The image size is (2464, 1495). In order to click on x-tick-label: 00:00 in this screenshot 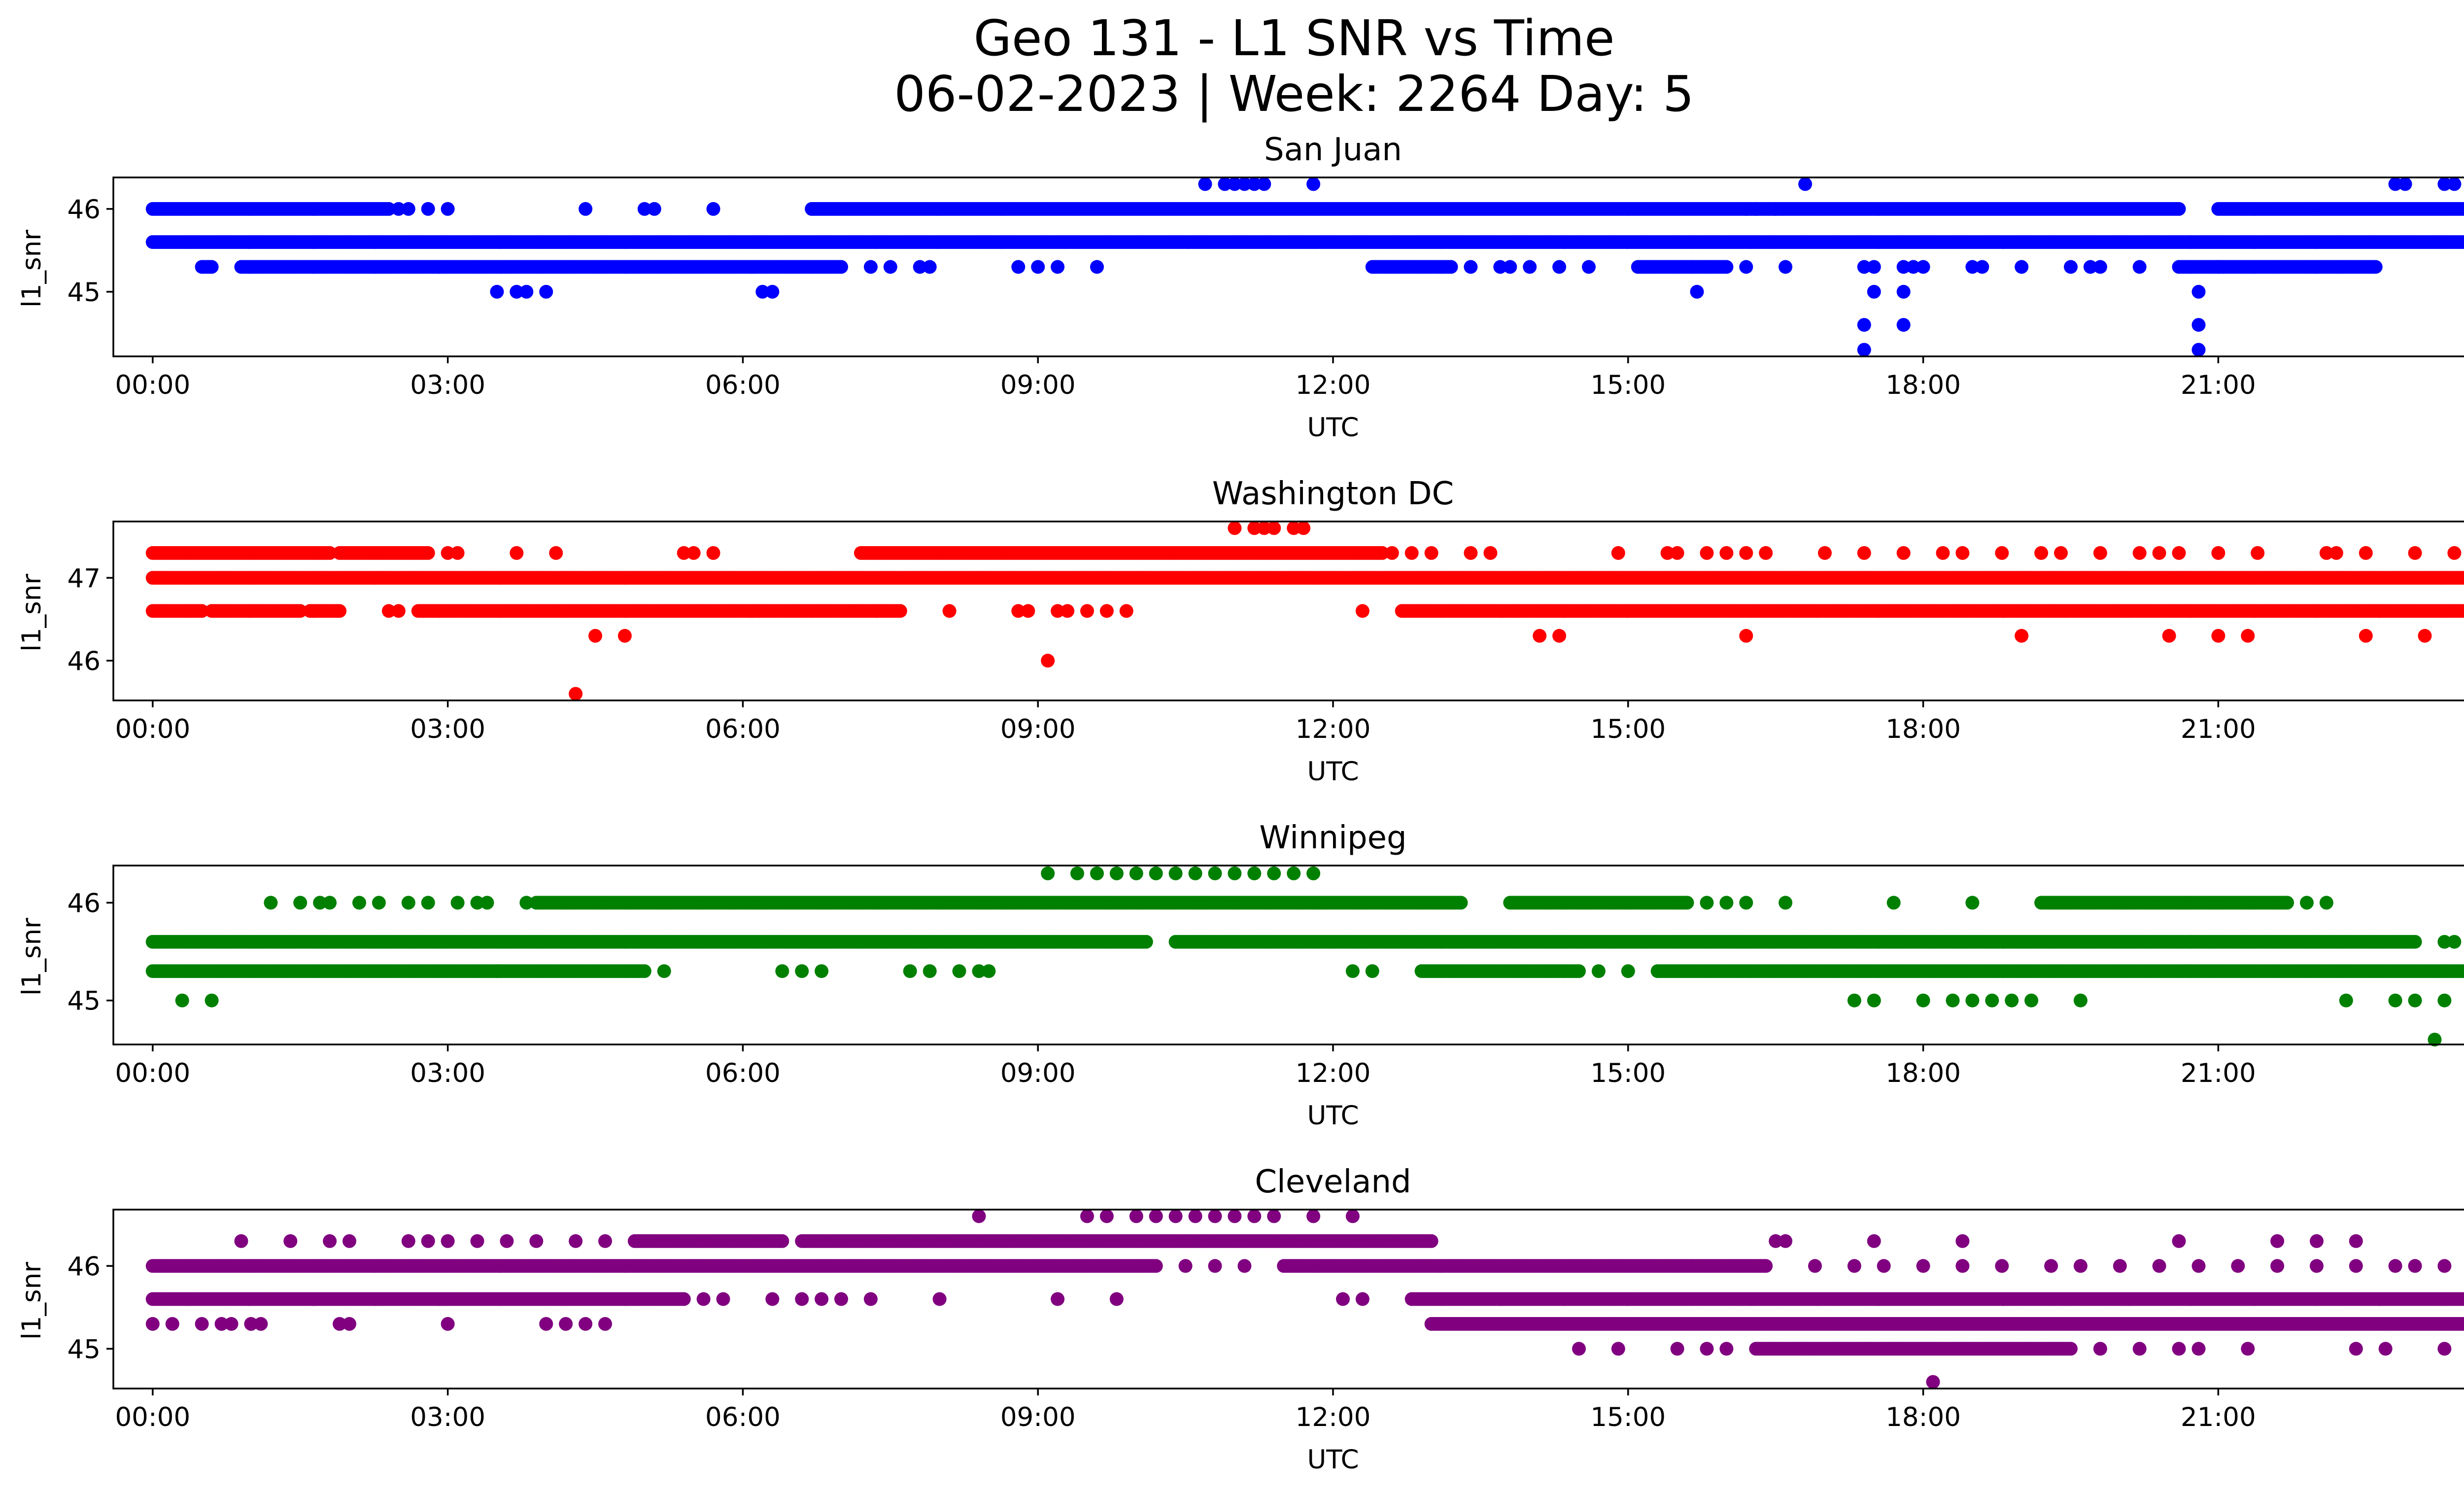, I will do `click(152, 729)`.